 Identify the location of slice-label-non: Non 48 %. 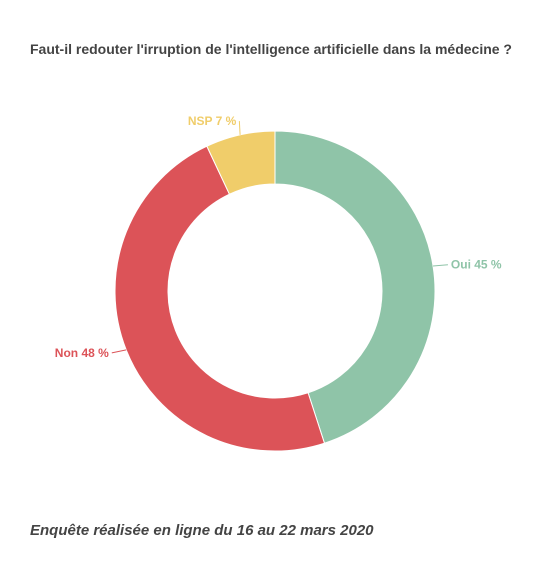
(82, 353).